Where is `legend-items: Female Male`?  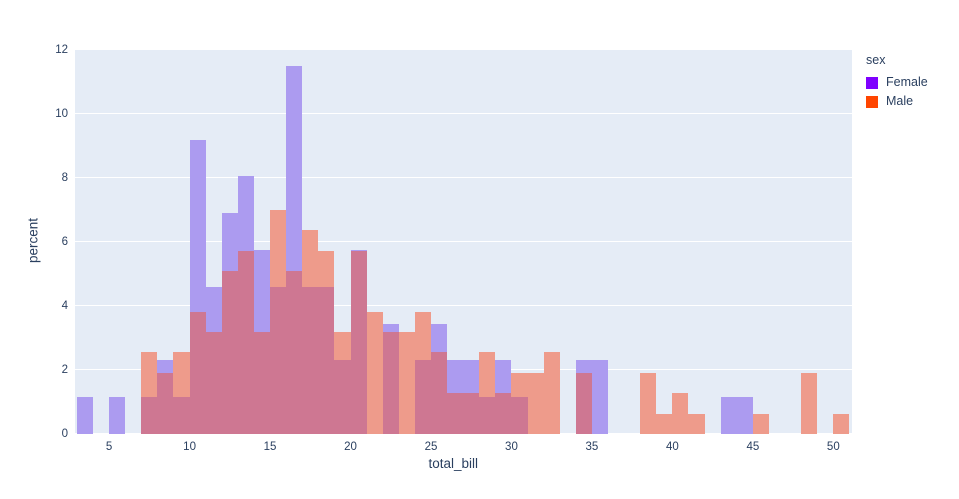
legend-items: Female Male is located at coordinates (897, 92).